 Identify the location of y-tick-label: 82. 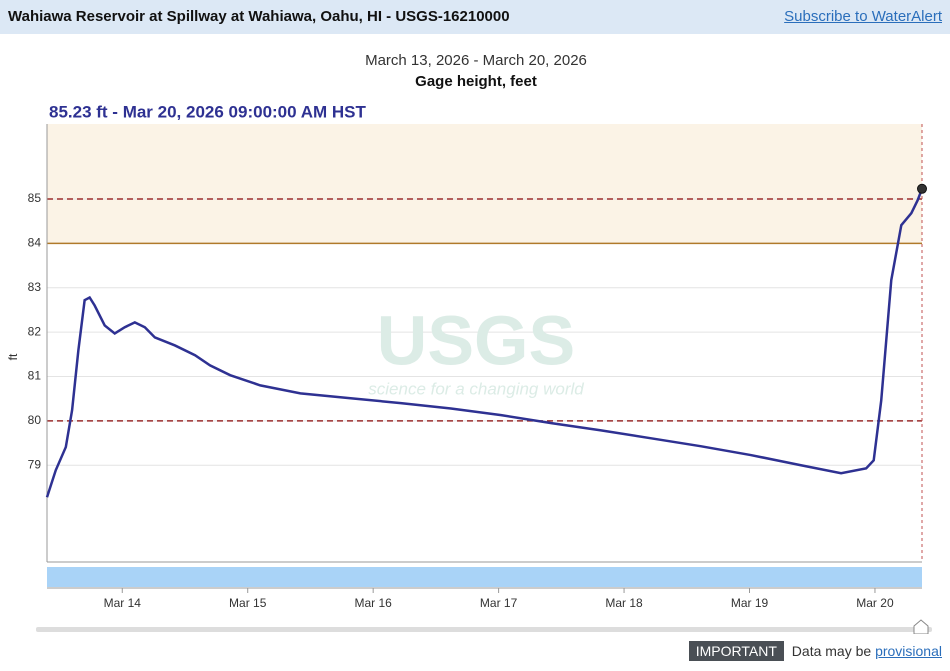
(35, 331).